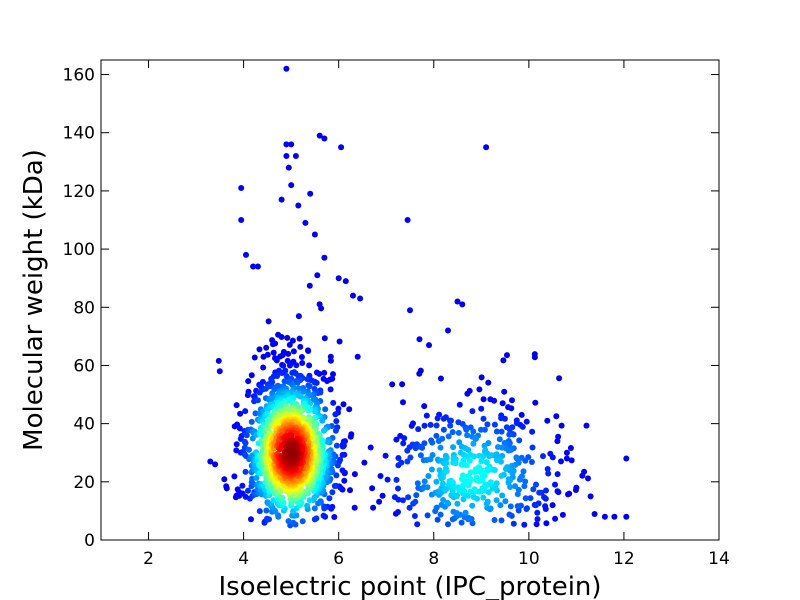 The width and height of the screenshot is (800, 600). Describe the element at coordinates (243, 559) in the screenshot. I see `x-tick-label: 4` at that location.